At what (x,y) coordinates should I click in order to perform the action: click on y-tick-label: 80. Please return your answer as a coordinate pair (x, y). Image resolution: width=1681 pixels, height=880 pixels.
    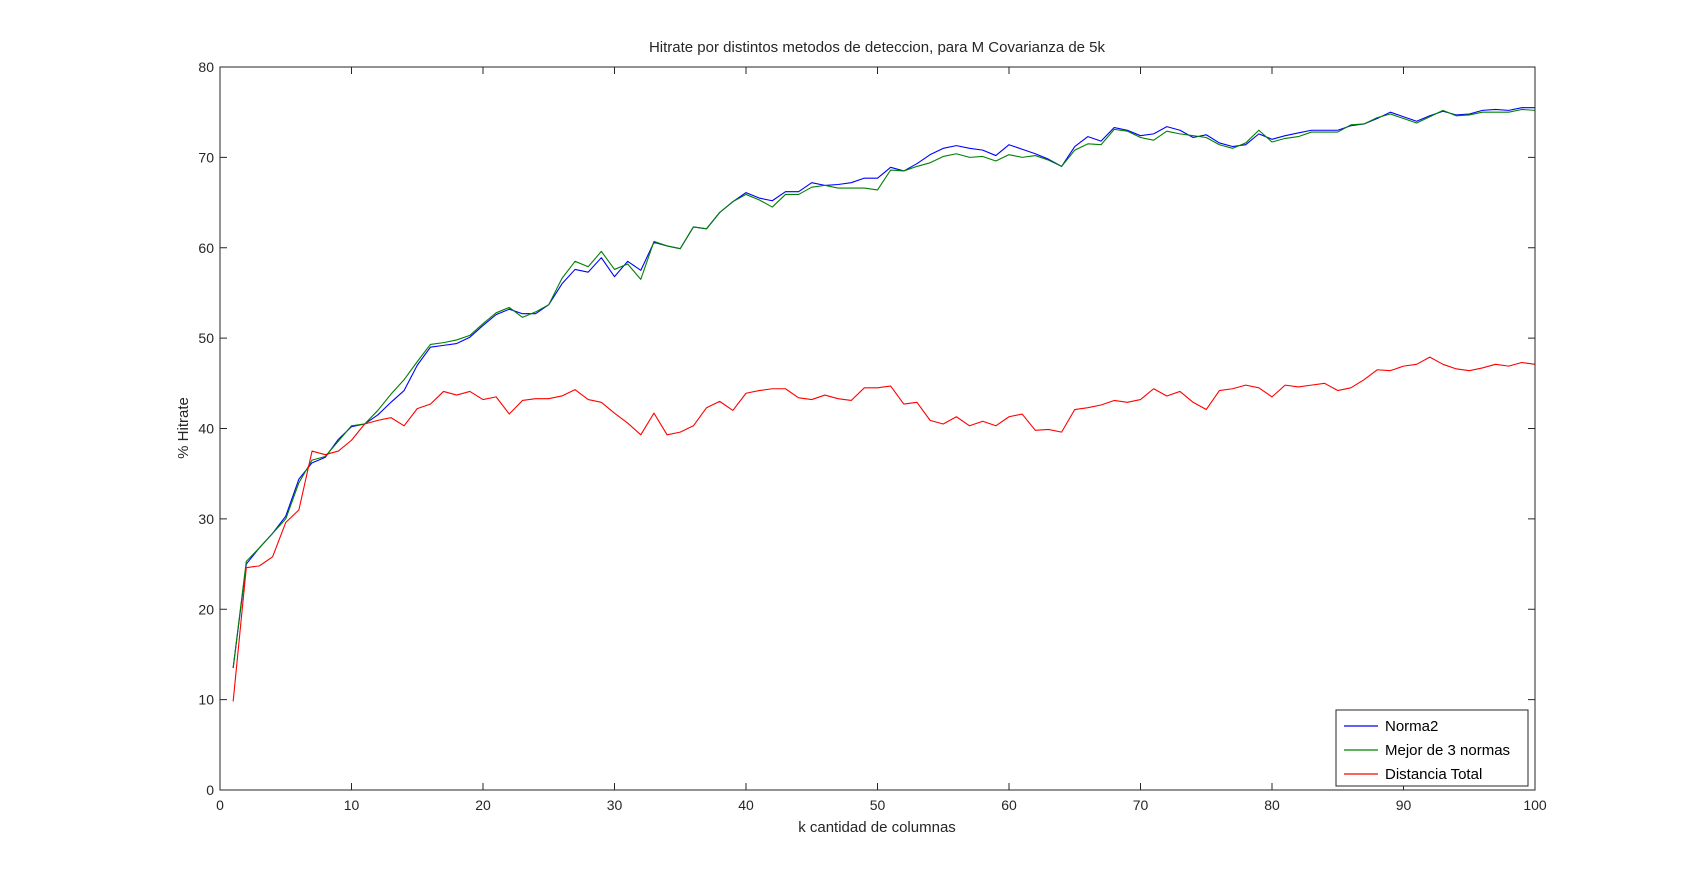
    Looking at the image, I should click on (206, 67).